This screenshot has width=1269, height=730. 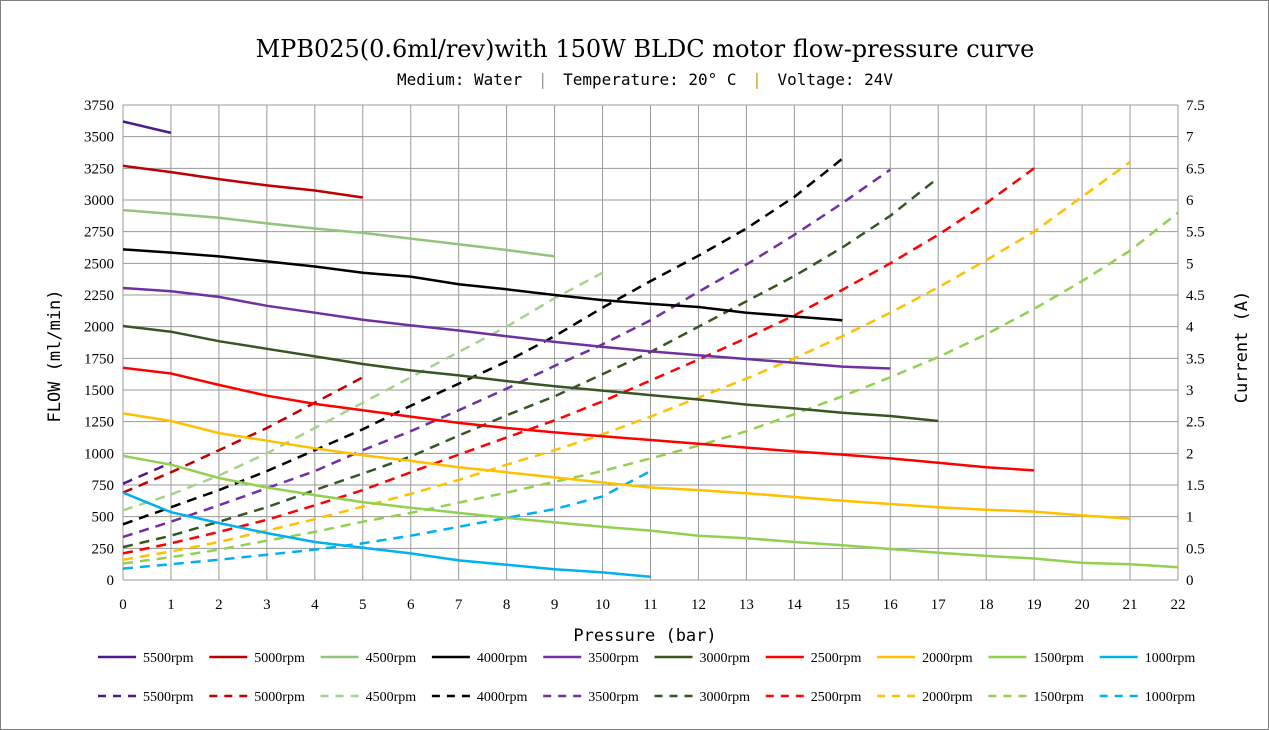 I want to click on x-tick-label: 1, so click(x=171, y=605).